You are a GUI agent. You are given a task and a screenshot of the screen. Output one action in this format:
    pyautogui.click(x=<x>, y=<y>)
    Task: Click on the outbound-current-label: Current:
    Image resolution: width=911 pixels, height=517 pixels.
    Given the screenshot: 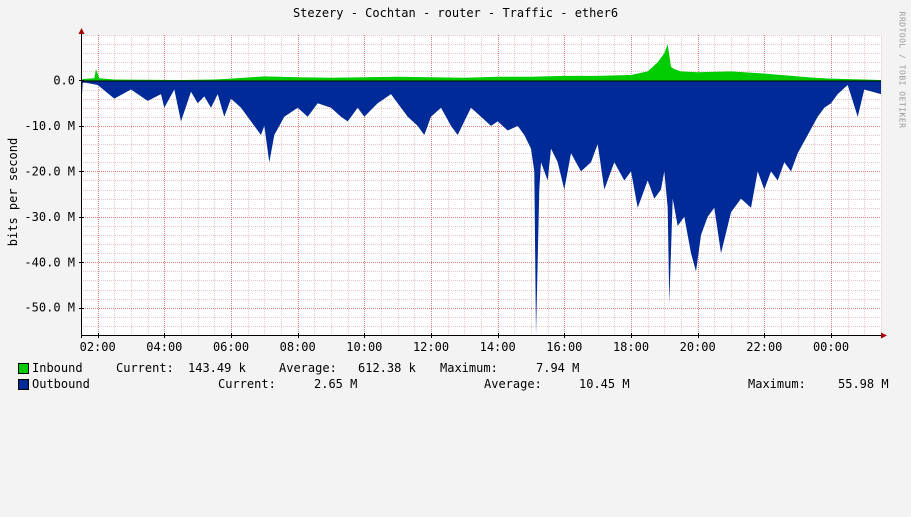 What is the action you would take?
    pyautogui.click(x=247, y=384)
    